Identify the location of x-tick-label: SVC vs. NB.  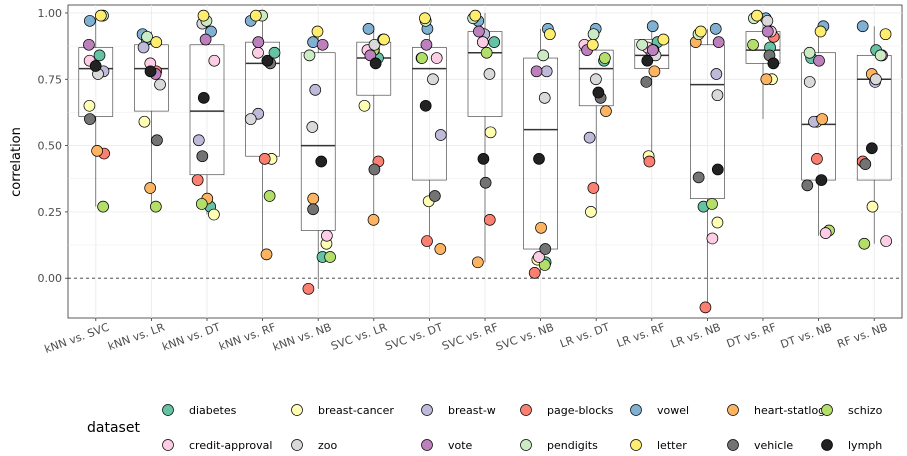
(524, 337).